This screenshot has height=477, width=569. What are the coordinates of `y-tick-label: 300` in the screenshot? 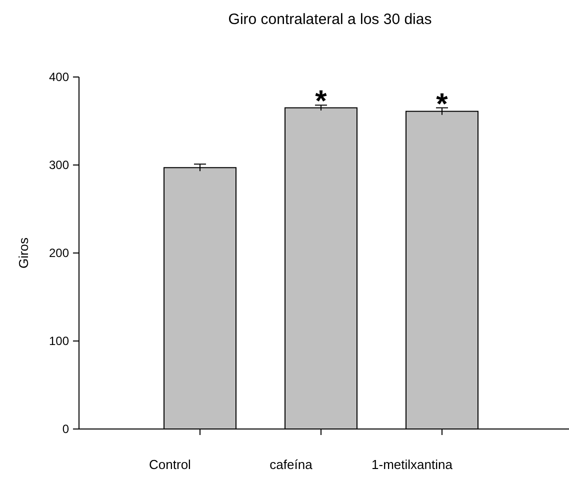 It's located at (59, 165).